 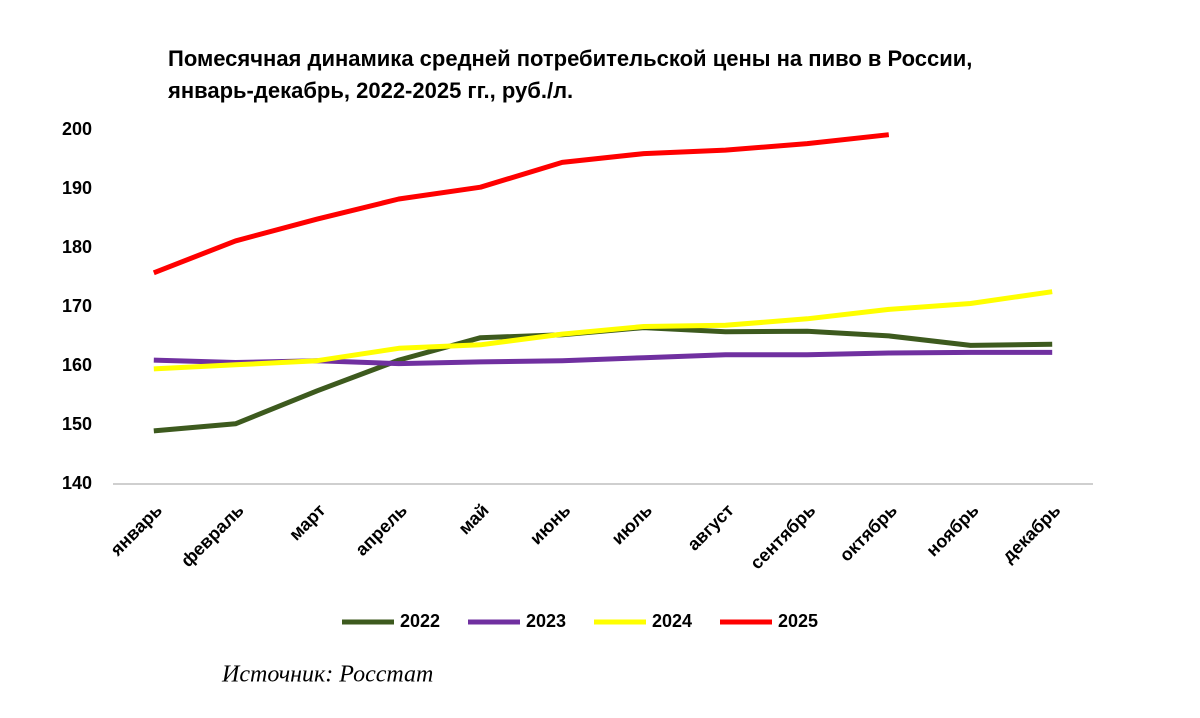 I want to click on x-tick-label: сентябрь, so click(x=782, y=536).